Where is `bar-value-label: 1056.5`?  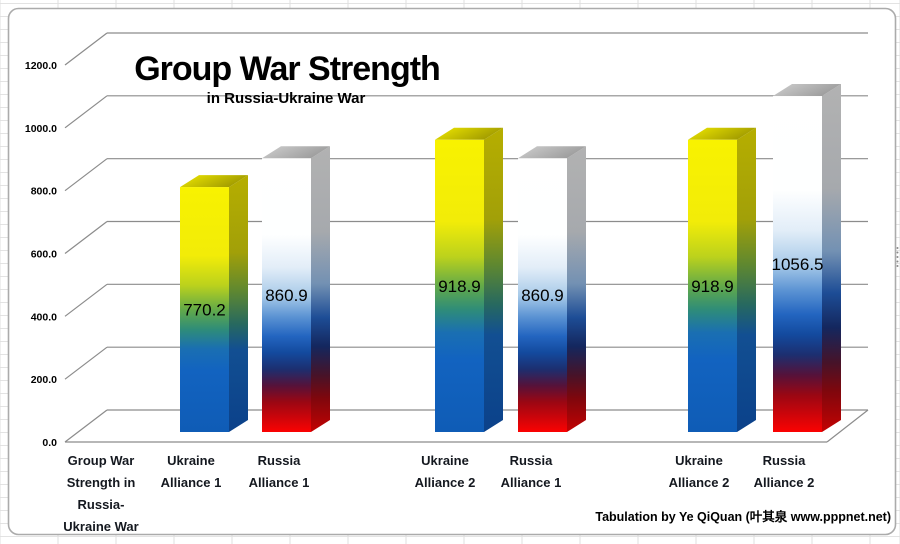
bar-value-label: 1056.5 is located at coordinates (798, 264).